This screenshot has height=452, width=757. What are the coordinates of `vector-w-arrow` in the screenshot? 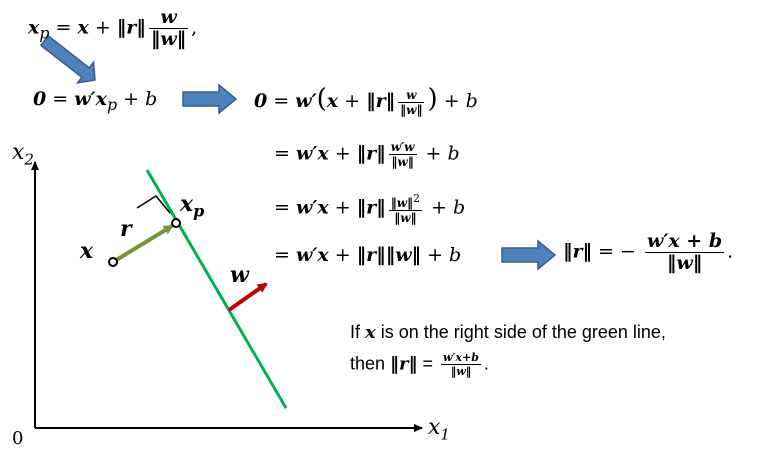 It's located at (247, 297).